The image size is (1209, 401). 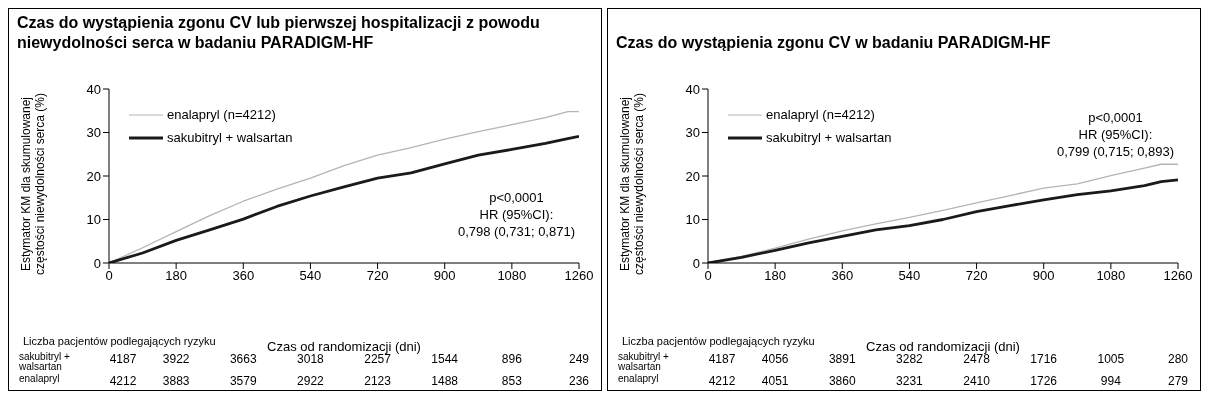 What do you see at coordinates (1115, 151) in the screenshot?
I see `annotation: 0,799 (0,715; 0,893)` at bounding box center [1115, 151].